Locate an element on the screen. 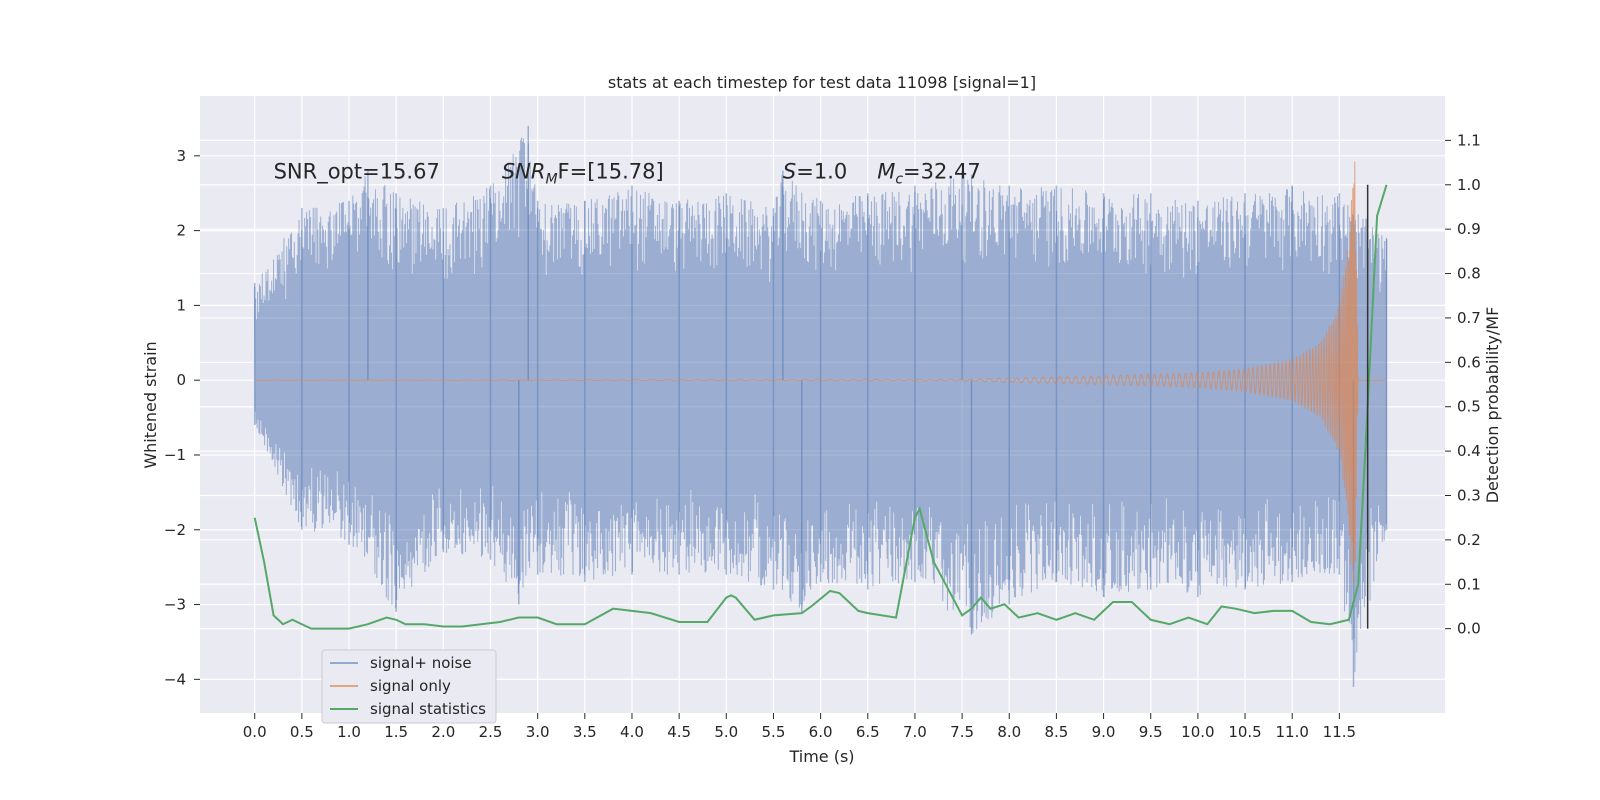  y-tick-label: −1 is located at coordinates (175, 455).